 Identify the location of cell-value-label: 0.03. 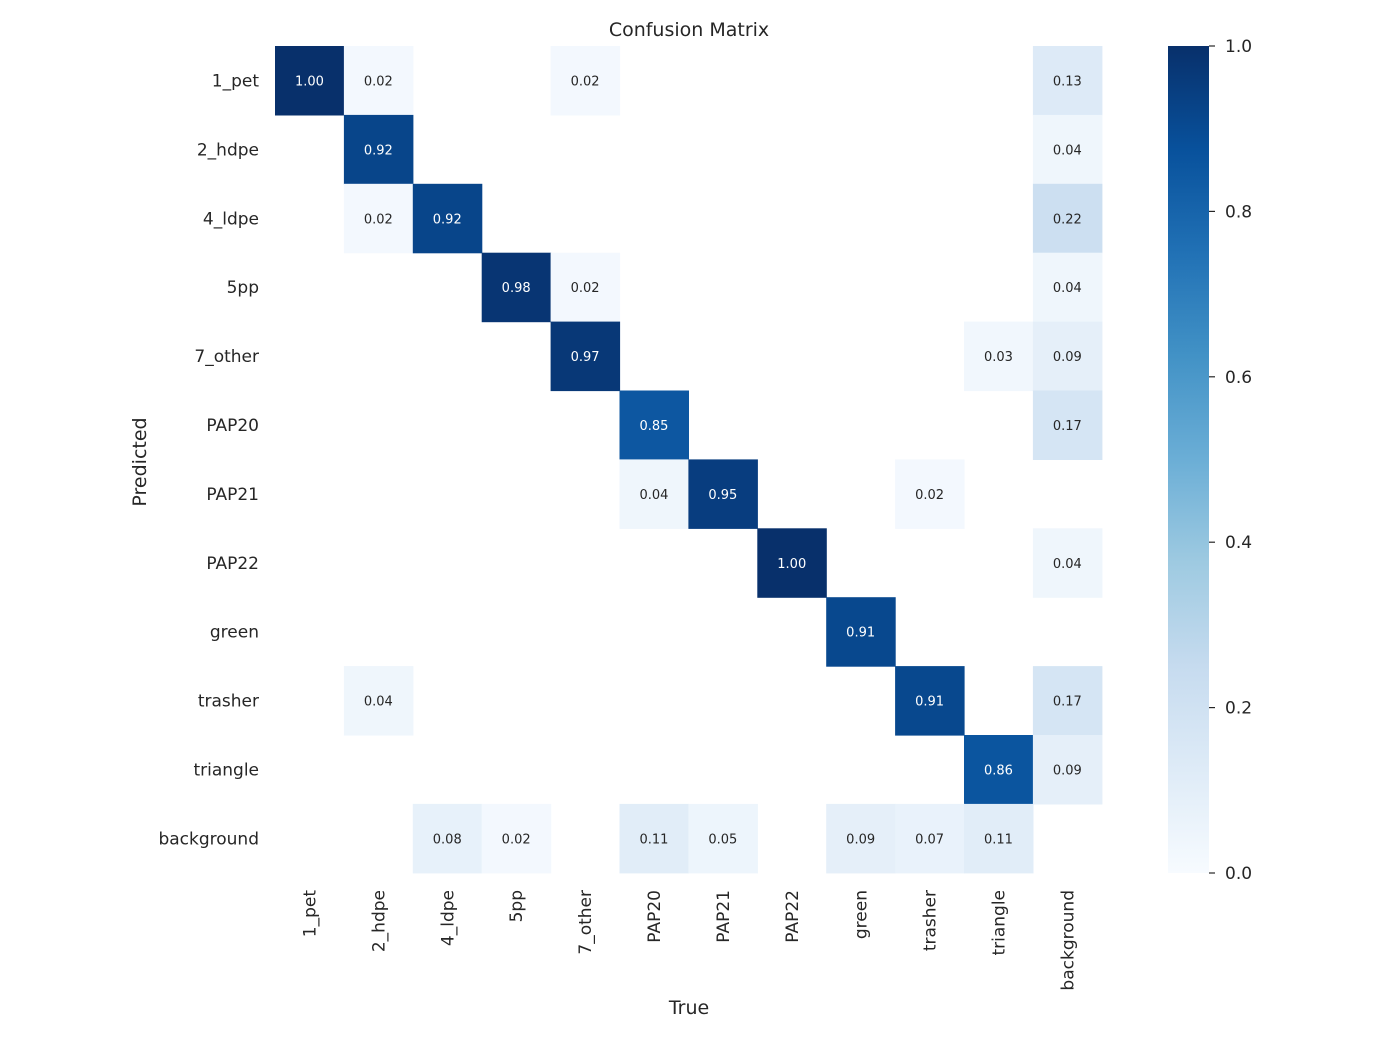
(998, 357).